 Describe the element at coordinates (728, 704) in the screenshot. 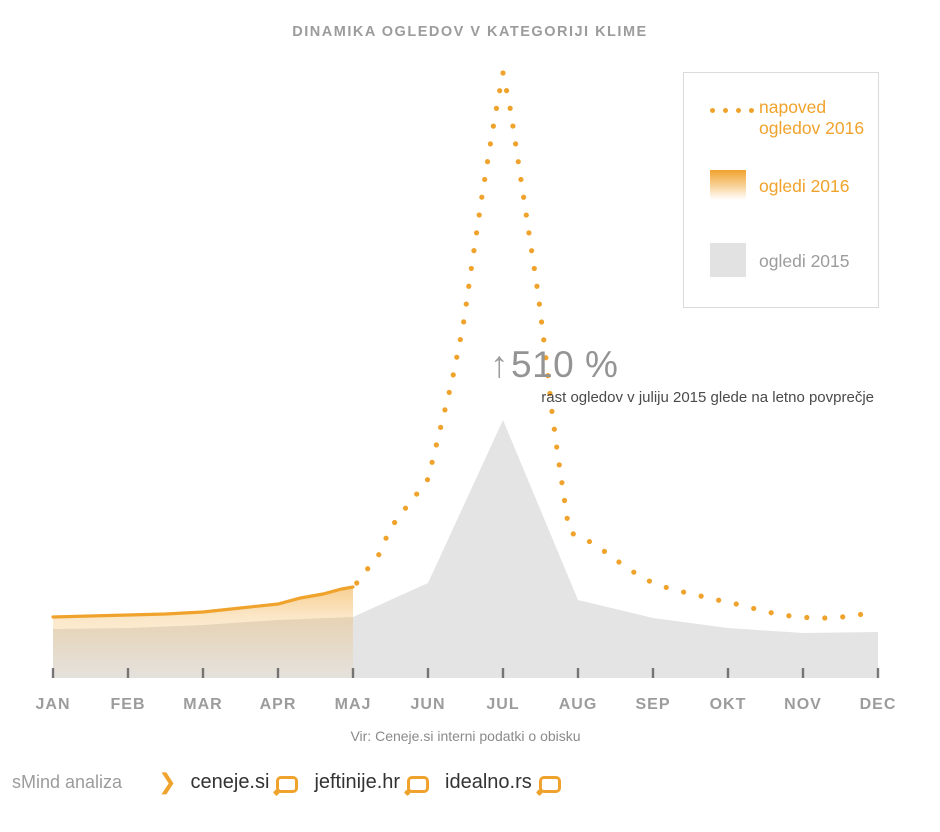

I see `axis-label-okt: OKT` at that location.